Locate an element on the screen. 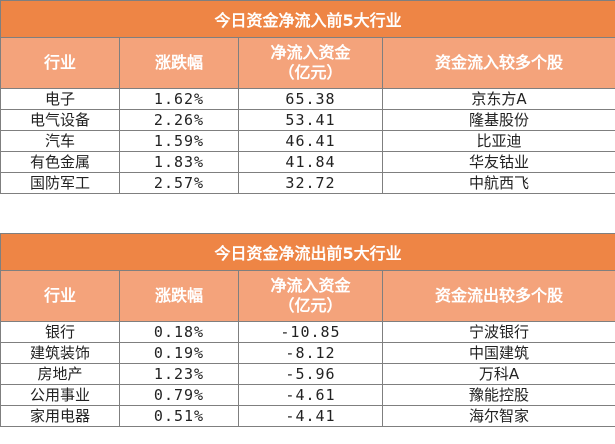 This screenshot has height=444, width=615. industry-cell: 汽车 is located at coordinates (60, 141).